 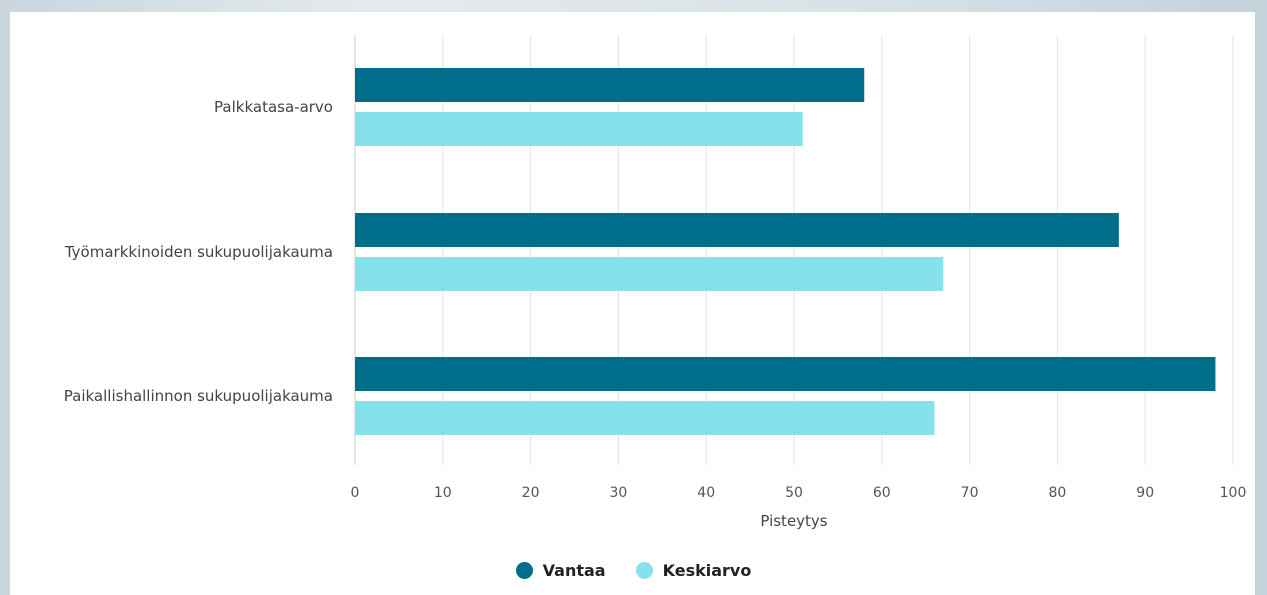 I want to click on x-tick-label: 0, so click(x=355, y=493).